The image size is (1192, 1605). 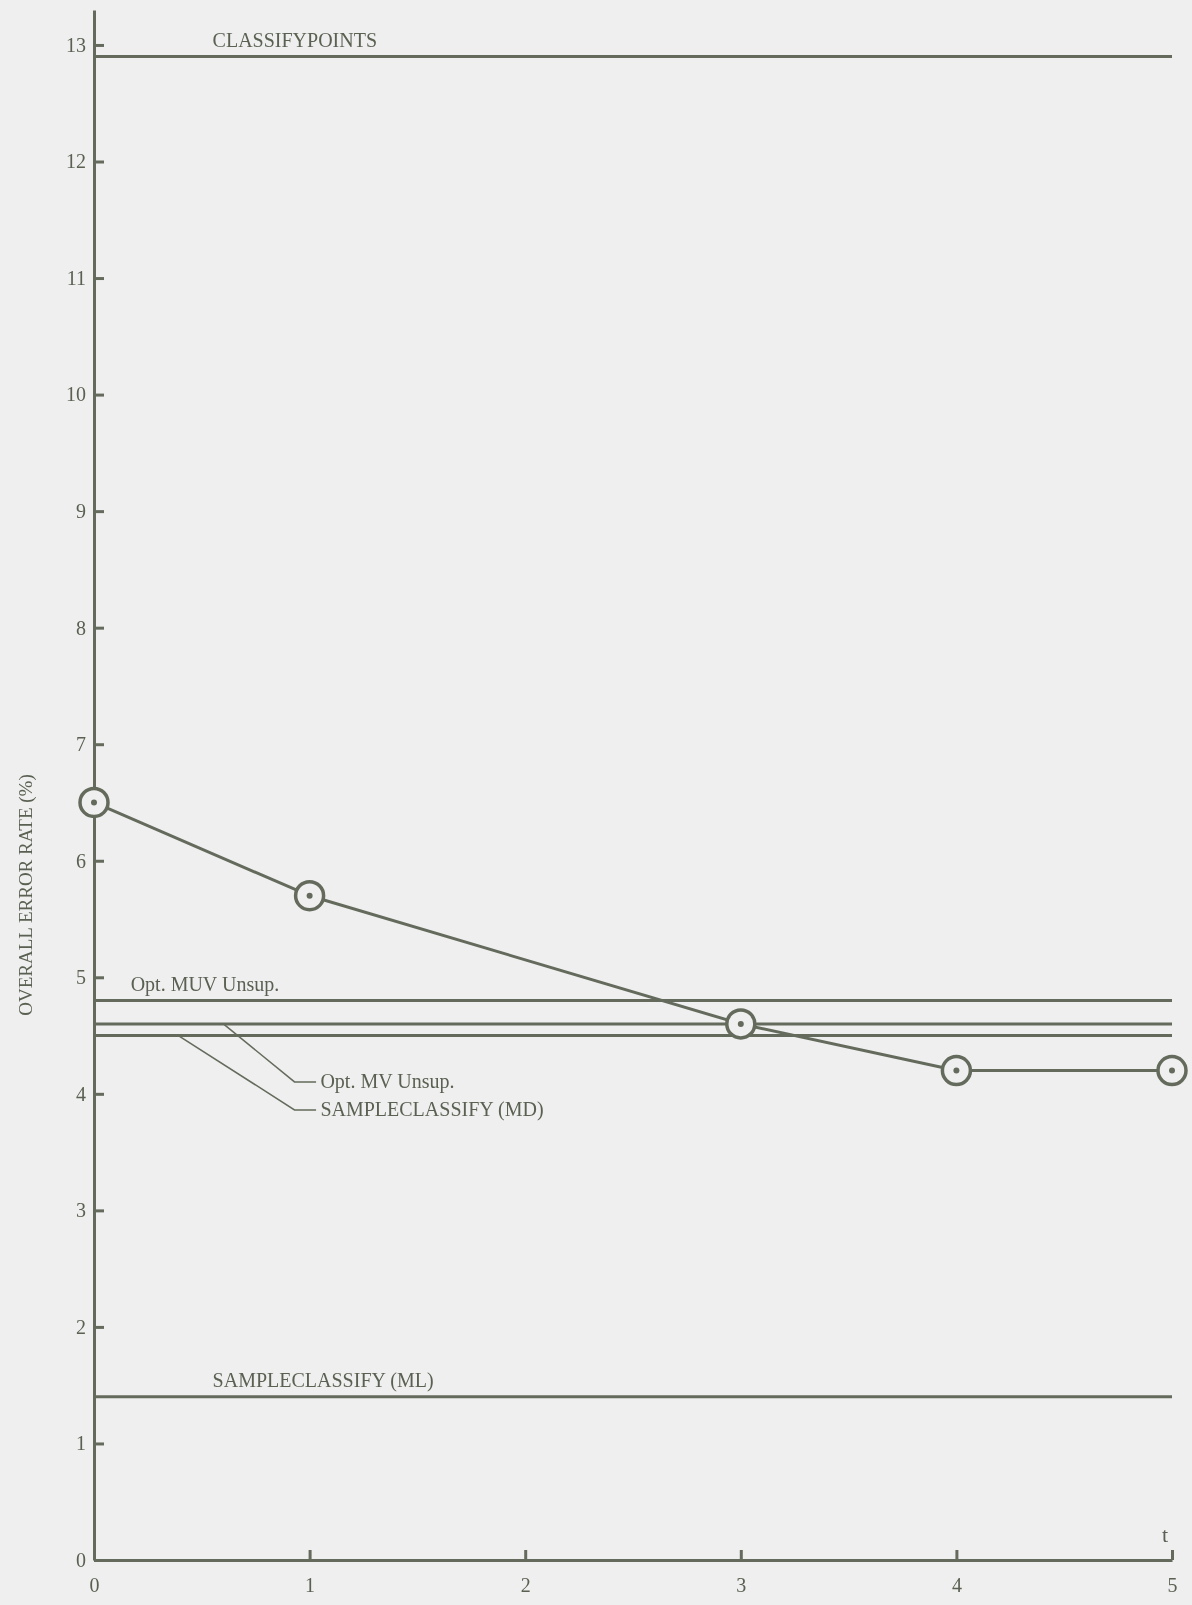 I want to click on y-tick-label: 13, so click(x=76, y=44).